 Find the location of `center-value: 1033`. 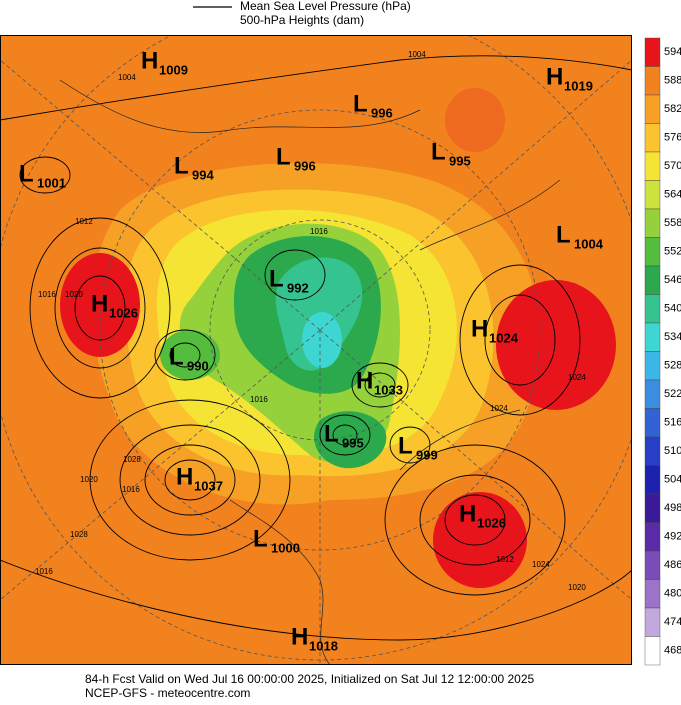

center-value: 1033 is located at coordinates (388, 389).